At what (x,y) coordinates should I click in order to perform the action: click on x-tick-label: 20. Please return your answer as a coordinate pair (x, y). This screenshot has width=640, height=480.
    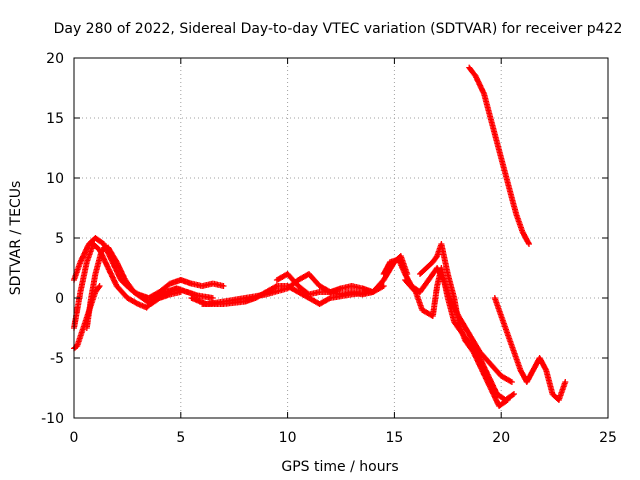
    Looking at the image, I should click on (501, 438).